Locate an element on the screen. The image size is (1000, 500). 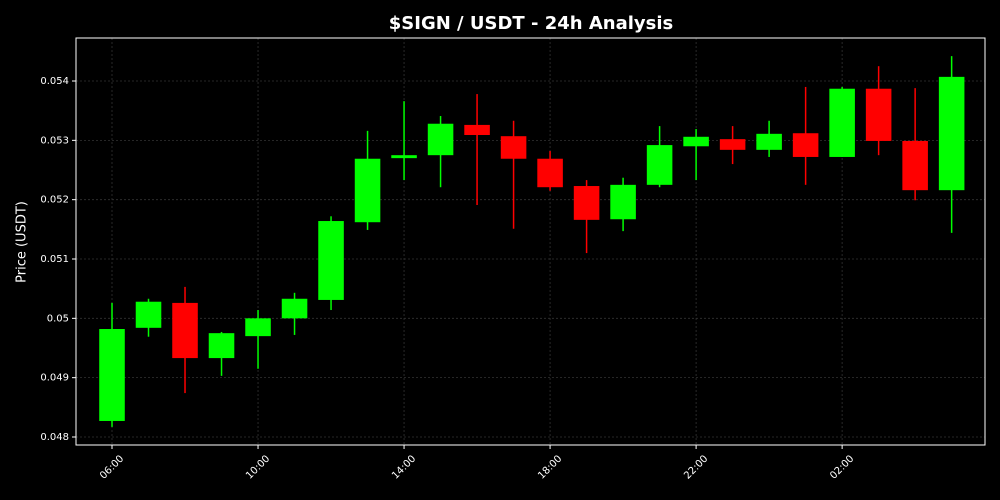
y-tick-label: 0.048 is located at coordinates (54, 437).